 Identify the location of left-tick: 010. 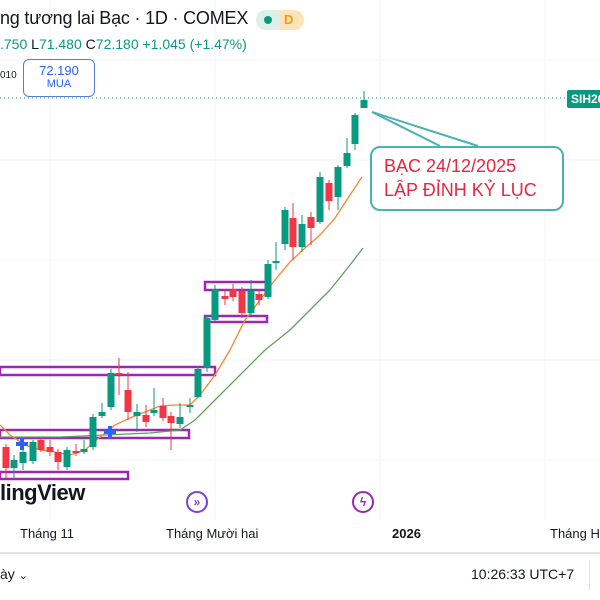
(8, 75).